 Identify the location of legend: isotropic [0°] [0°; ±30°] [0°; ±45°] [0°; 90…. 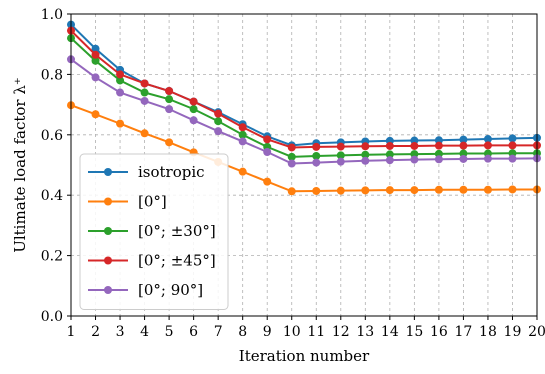
(154, 231).